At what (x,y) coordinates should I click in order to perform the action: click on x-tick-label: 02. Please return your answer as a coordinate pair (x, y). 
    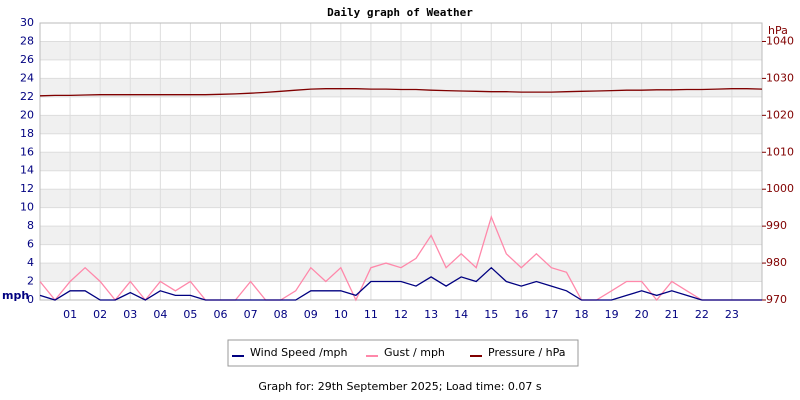
    Looking at the image, I should click on (100, 314).